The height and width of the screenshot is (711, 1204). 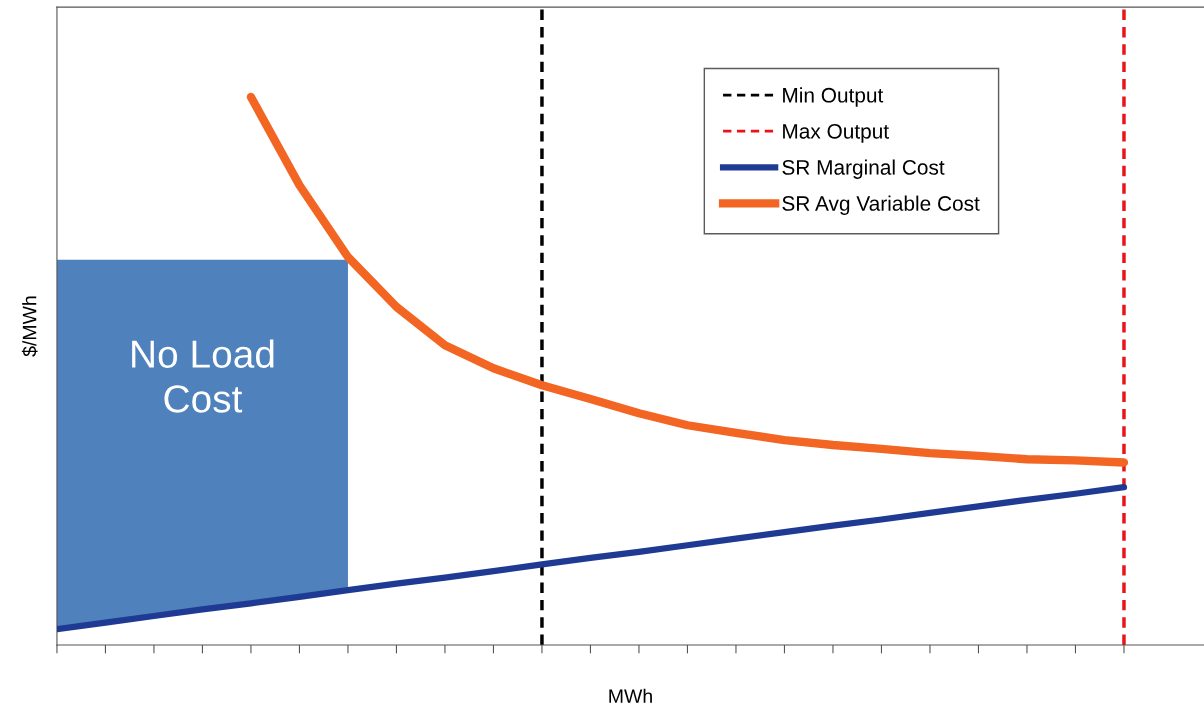 What do you see at coordinates (29, 326) in the screenshot?
I see `y-axis-title: $/MWh` at bounding box center [29, 326].